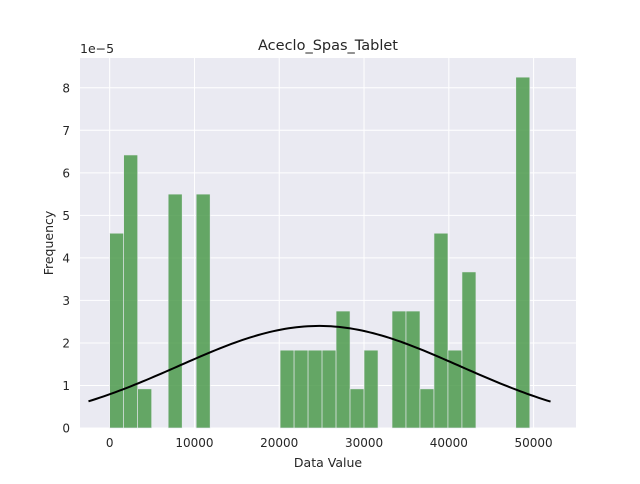  I want to click on y-tick-label: 7, so click(66, 131).